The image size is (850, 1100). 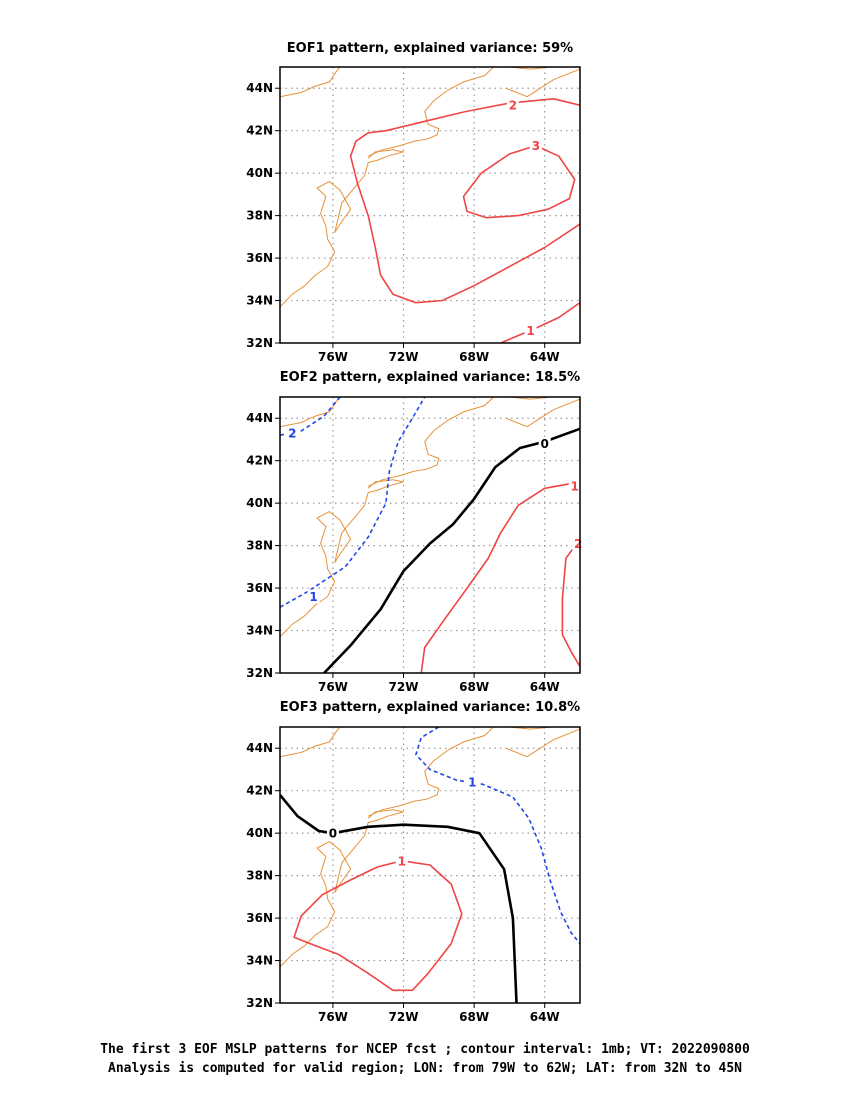 What do you see at coordinates (430, 48) in the screenshot?
I see `panel-title: EOF1 pattern, explained variance: 59%` at bounding box center [430, 48].